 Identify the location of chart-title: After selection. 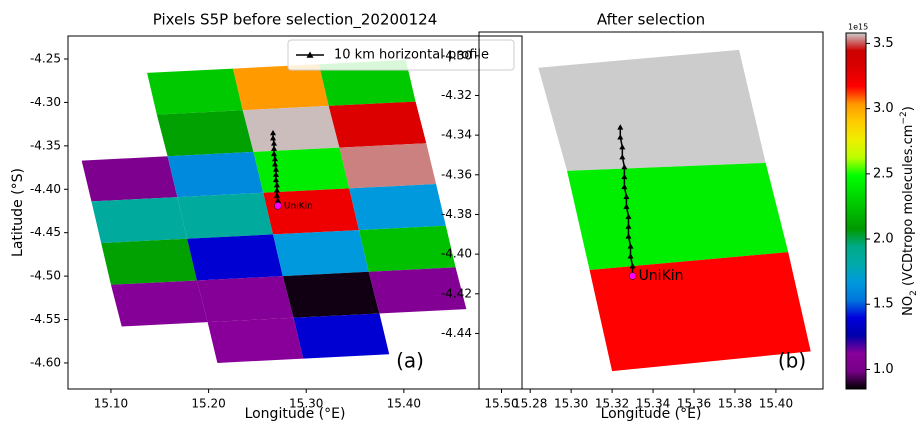
(651, 20).